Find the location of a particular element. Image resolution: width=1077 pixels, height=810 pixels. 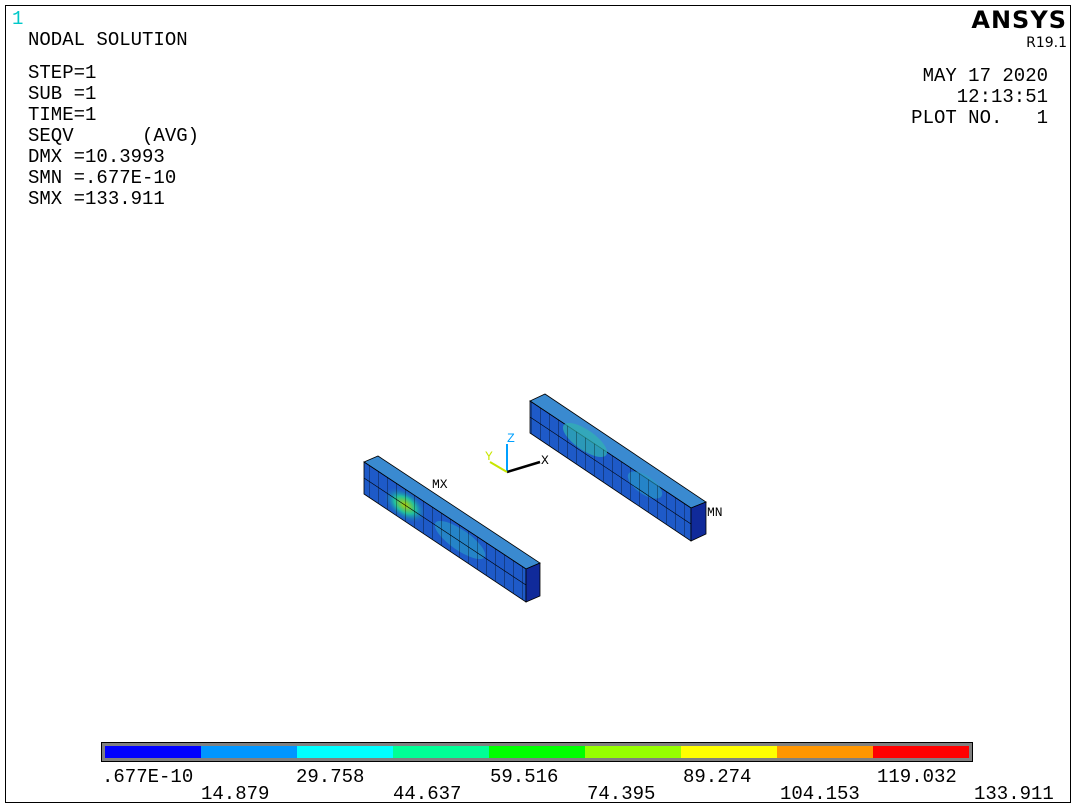

legend-label-bottom-2: 44.637 is located at coordinates (427, 794).